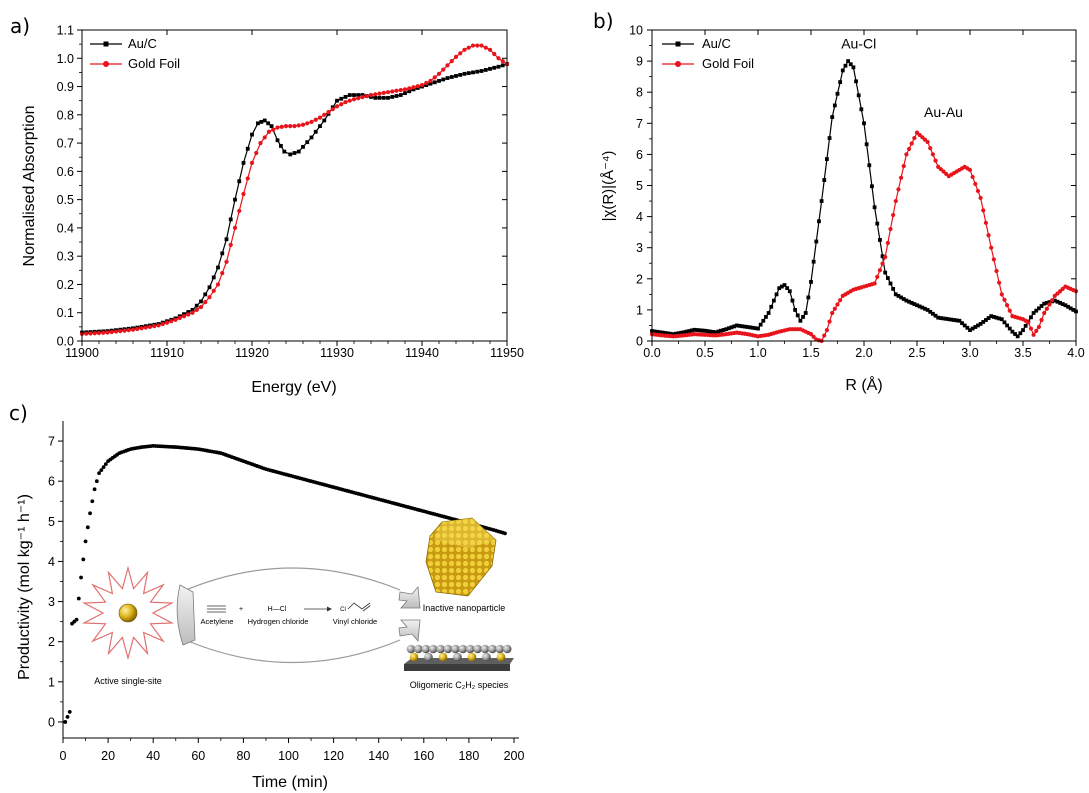 Image resolution: width=1089 pixels, height=793 pixels. Describe the element at coordinates (29, 186) in the screenshot. I see `panel-a-y-axis-title: Normalised Absorption` at that location.